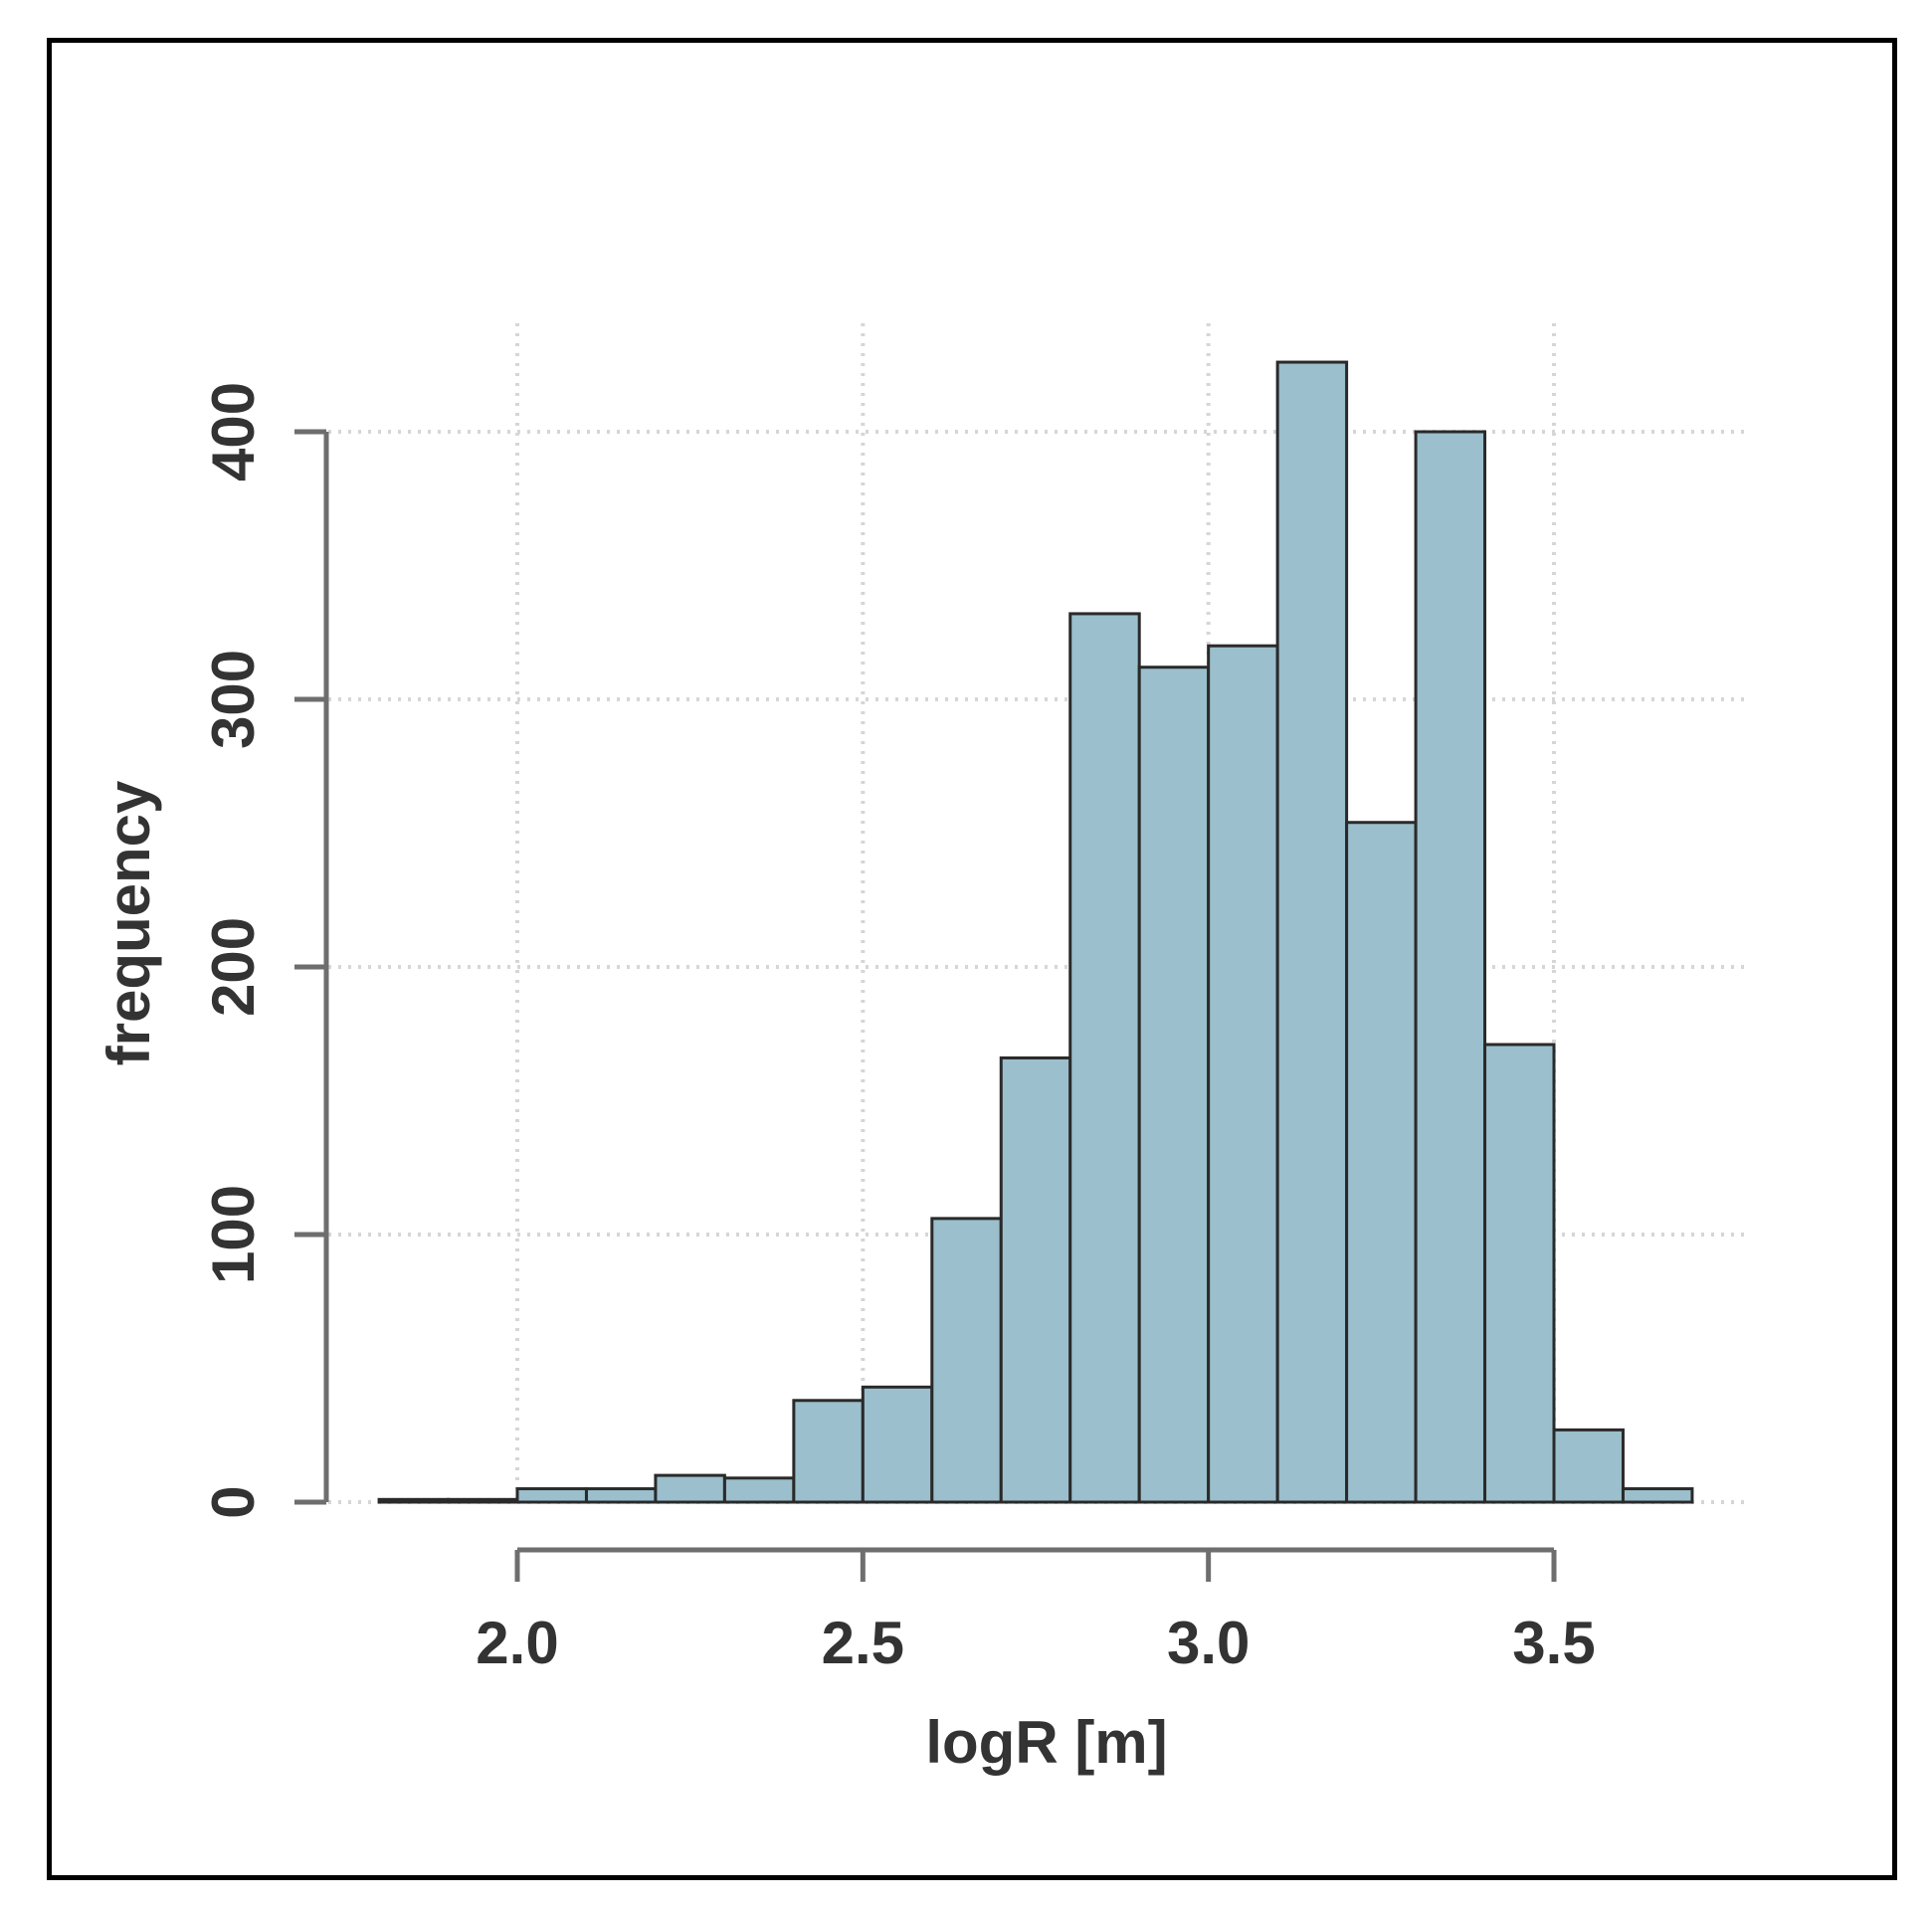 The height and width of the screenshot is (1911, 1932). What do you see at coordinates (233, 967) in the screenshot?
I see `y-tick-label: 200` at bounding box center [233, 967].